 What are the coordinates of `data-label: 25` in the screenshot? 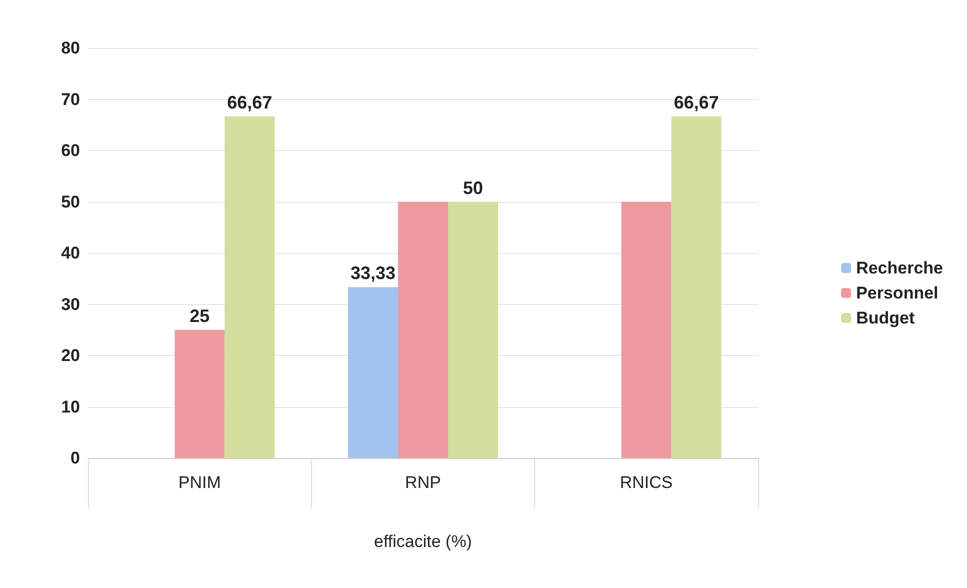 It's located at (200, 316).